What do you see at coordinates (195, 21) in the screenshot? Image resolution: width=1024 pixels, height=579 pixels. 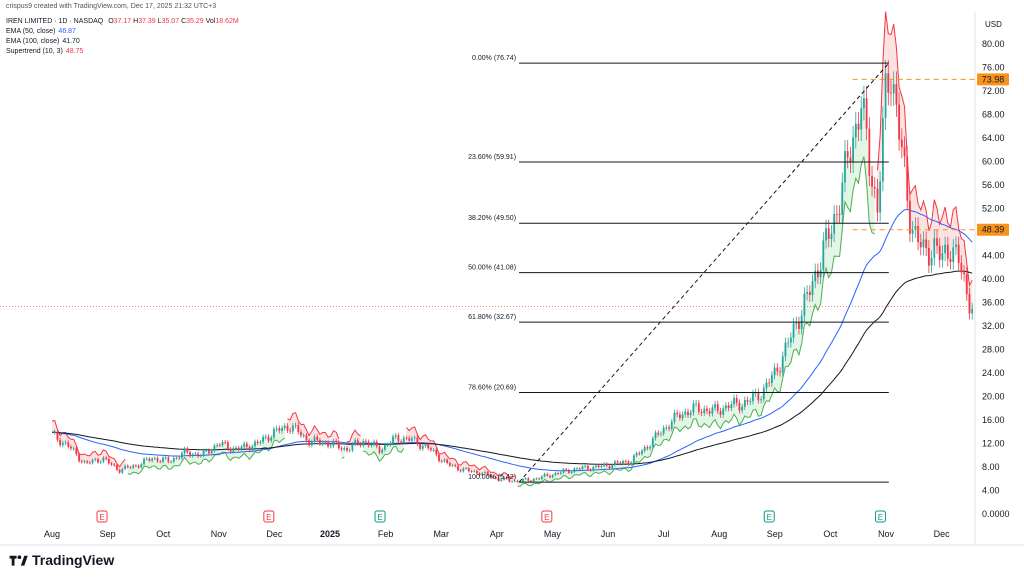 I see `legend-close-value: 35.29` at bounding box center [195, 21].